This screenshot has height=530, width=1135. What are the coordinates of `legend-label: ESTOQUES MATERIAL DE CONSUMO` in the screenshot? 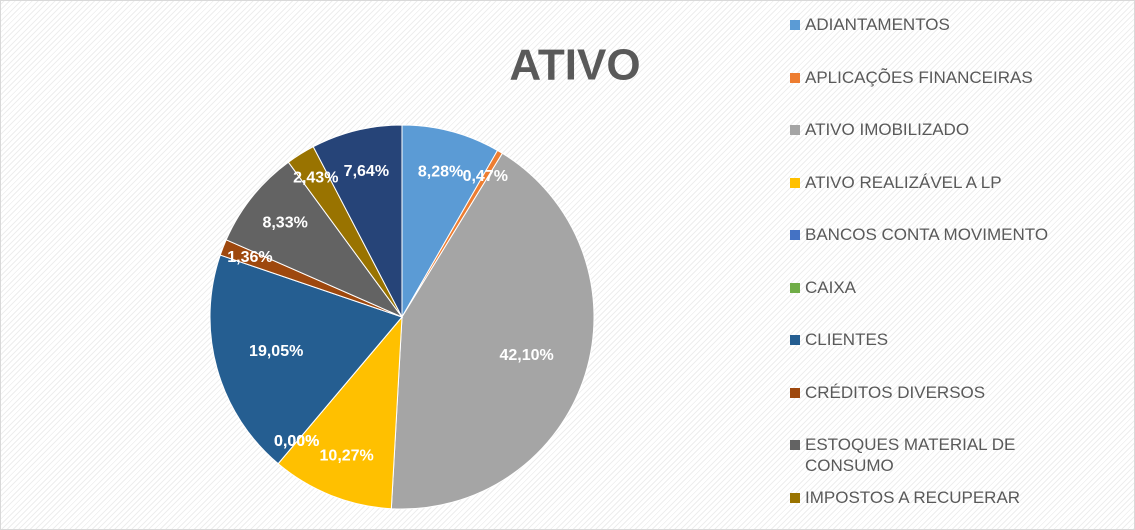 It's located at (910, 455).